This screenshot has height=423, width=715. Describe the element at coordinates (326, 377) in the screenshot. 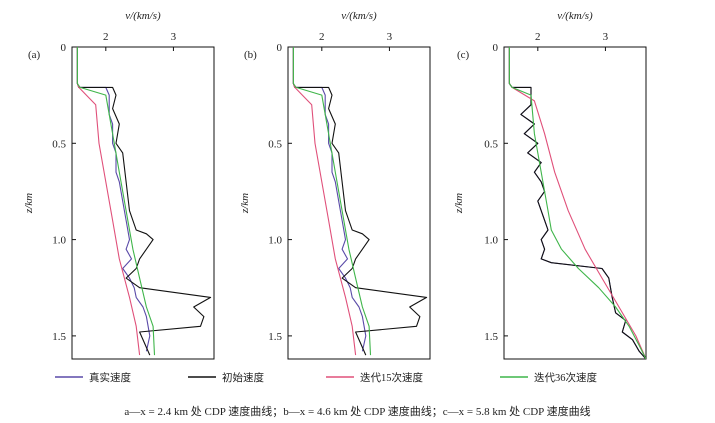

I see `legend: 真实速度 初始速度 迭代15次速度 迭代36次速度` at that location.